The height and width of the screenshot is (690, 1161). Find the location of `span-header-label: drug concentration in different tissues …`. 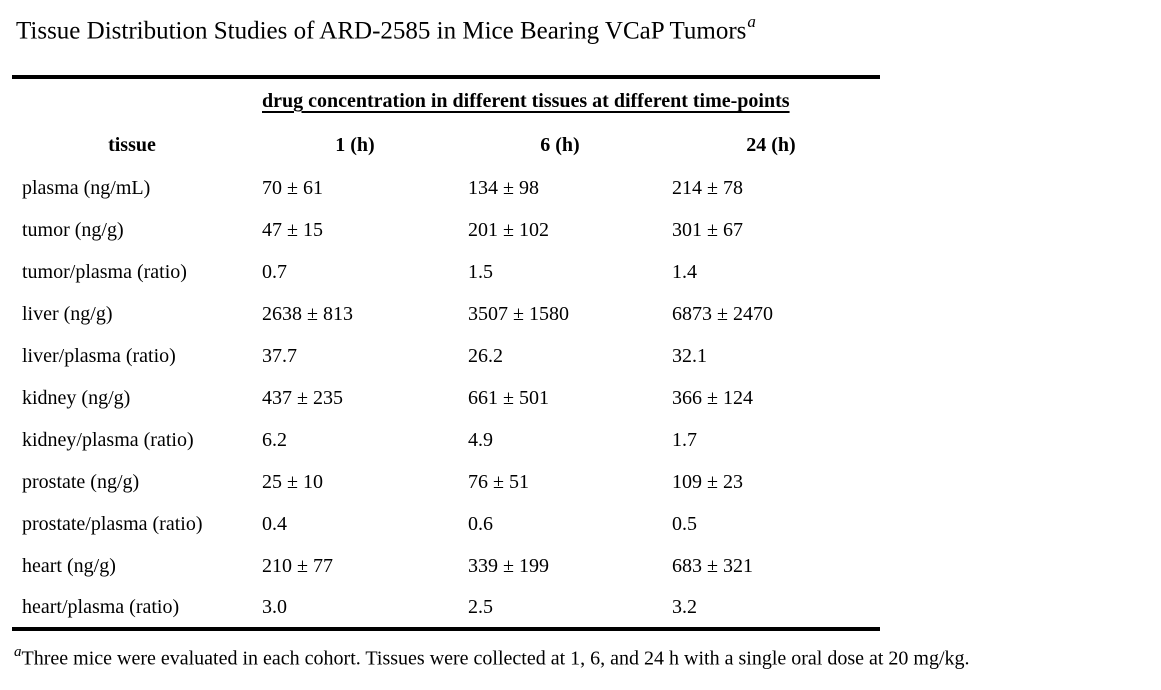

span-header-label: drug concentration in different tissues … is located at coordinates (526, 100).